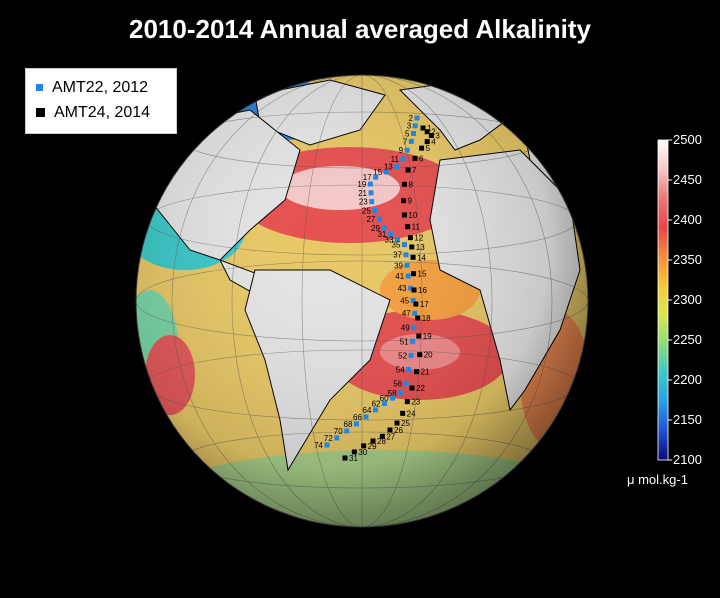  Describe the element at coordinates (422, 290) in the screenshot. I see `station-label: 16` at that location.